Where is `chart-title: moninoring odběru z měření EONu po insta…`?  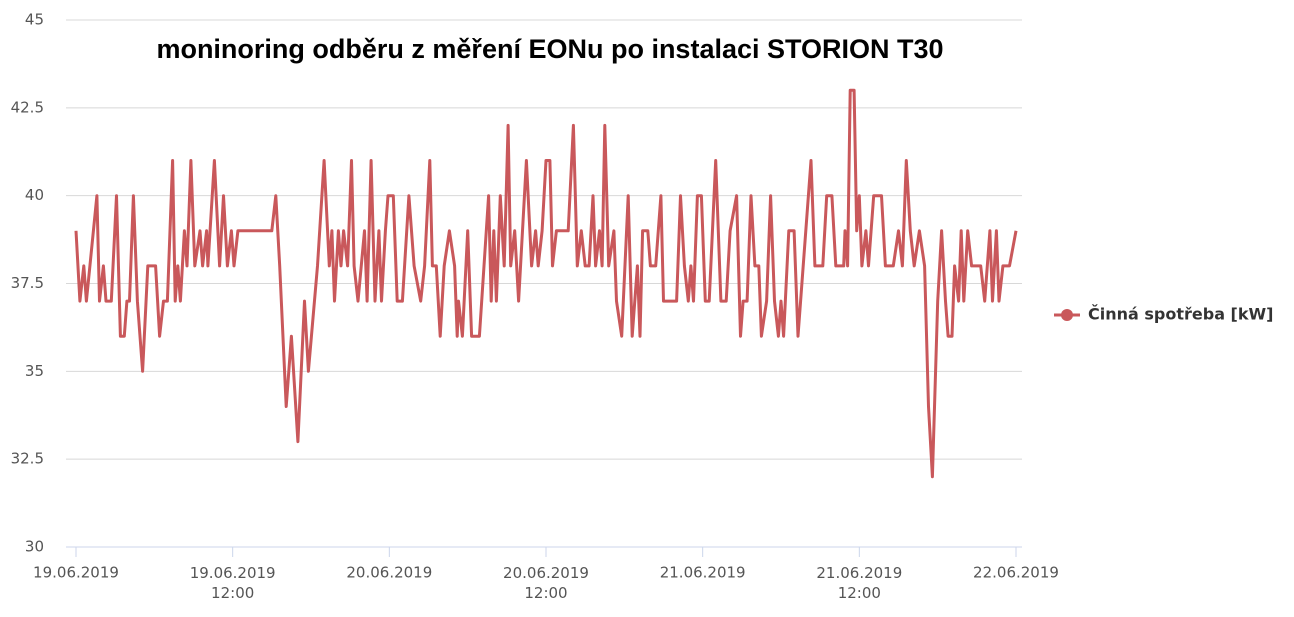 chart-title: moninoring odběru z měření EONu po insta… is located at coordinates (549, 49).